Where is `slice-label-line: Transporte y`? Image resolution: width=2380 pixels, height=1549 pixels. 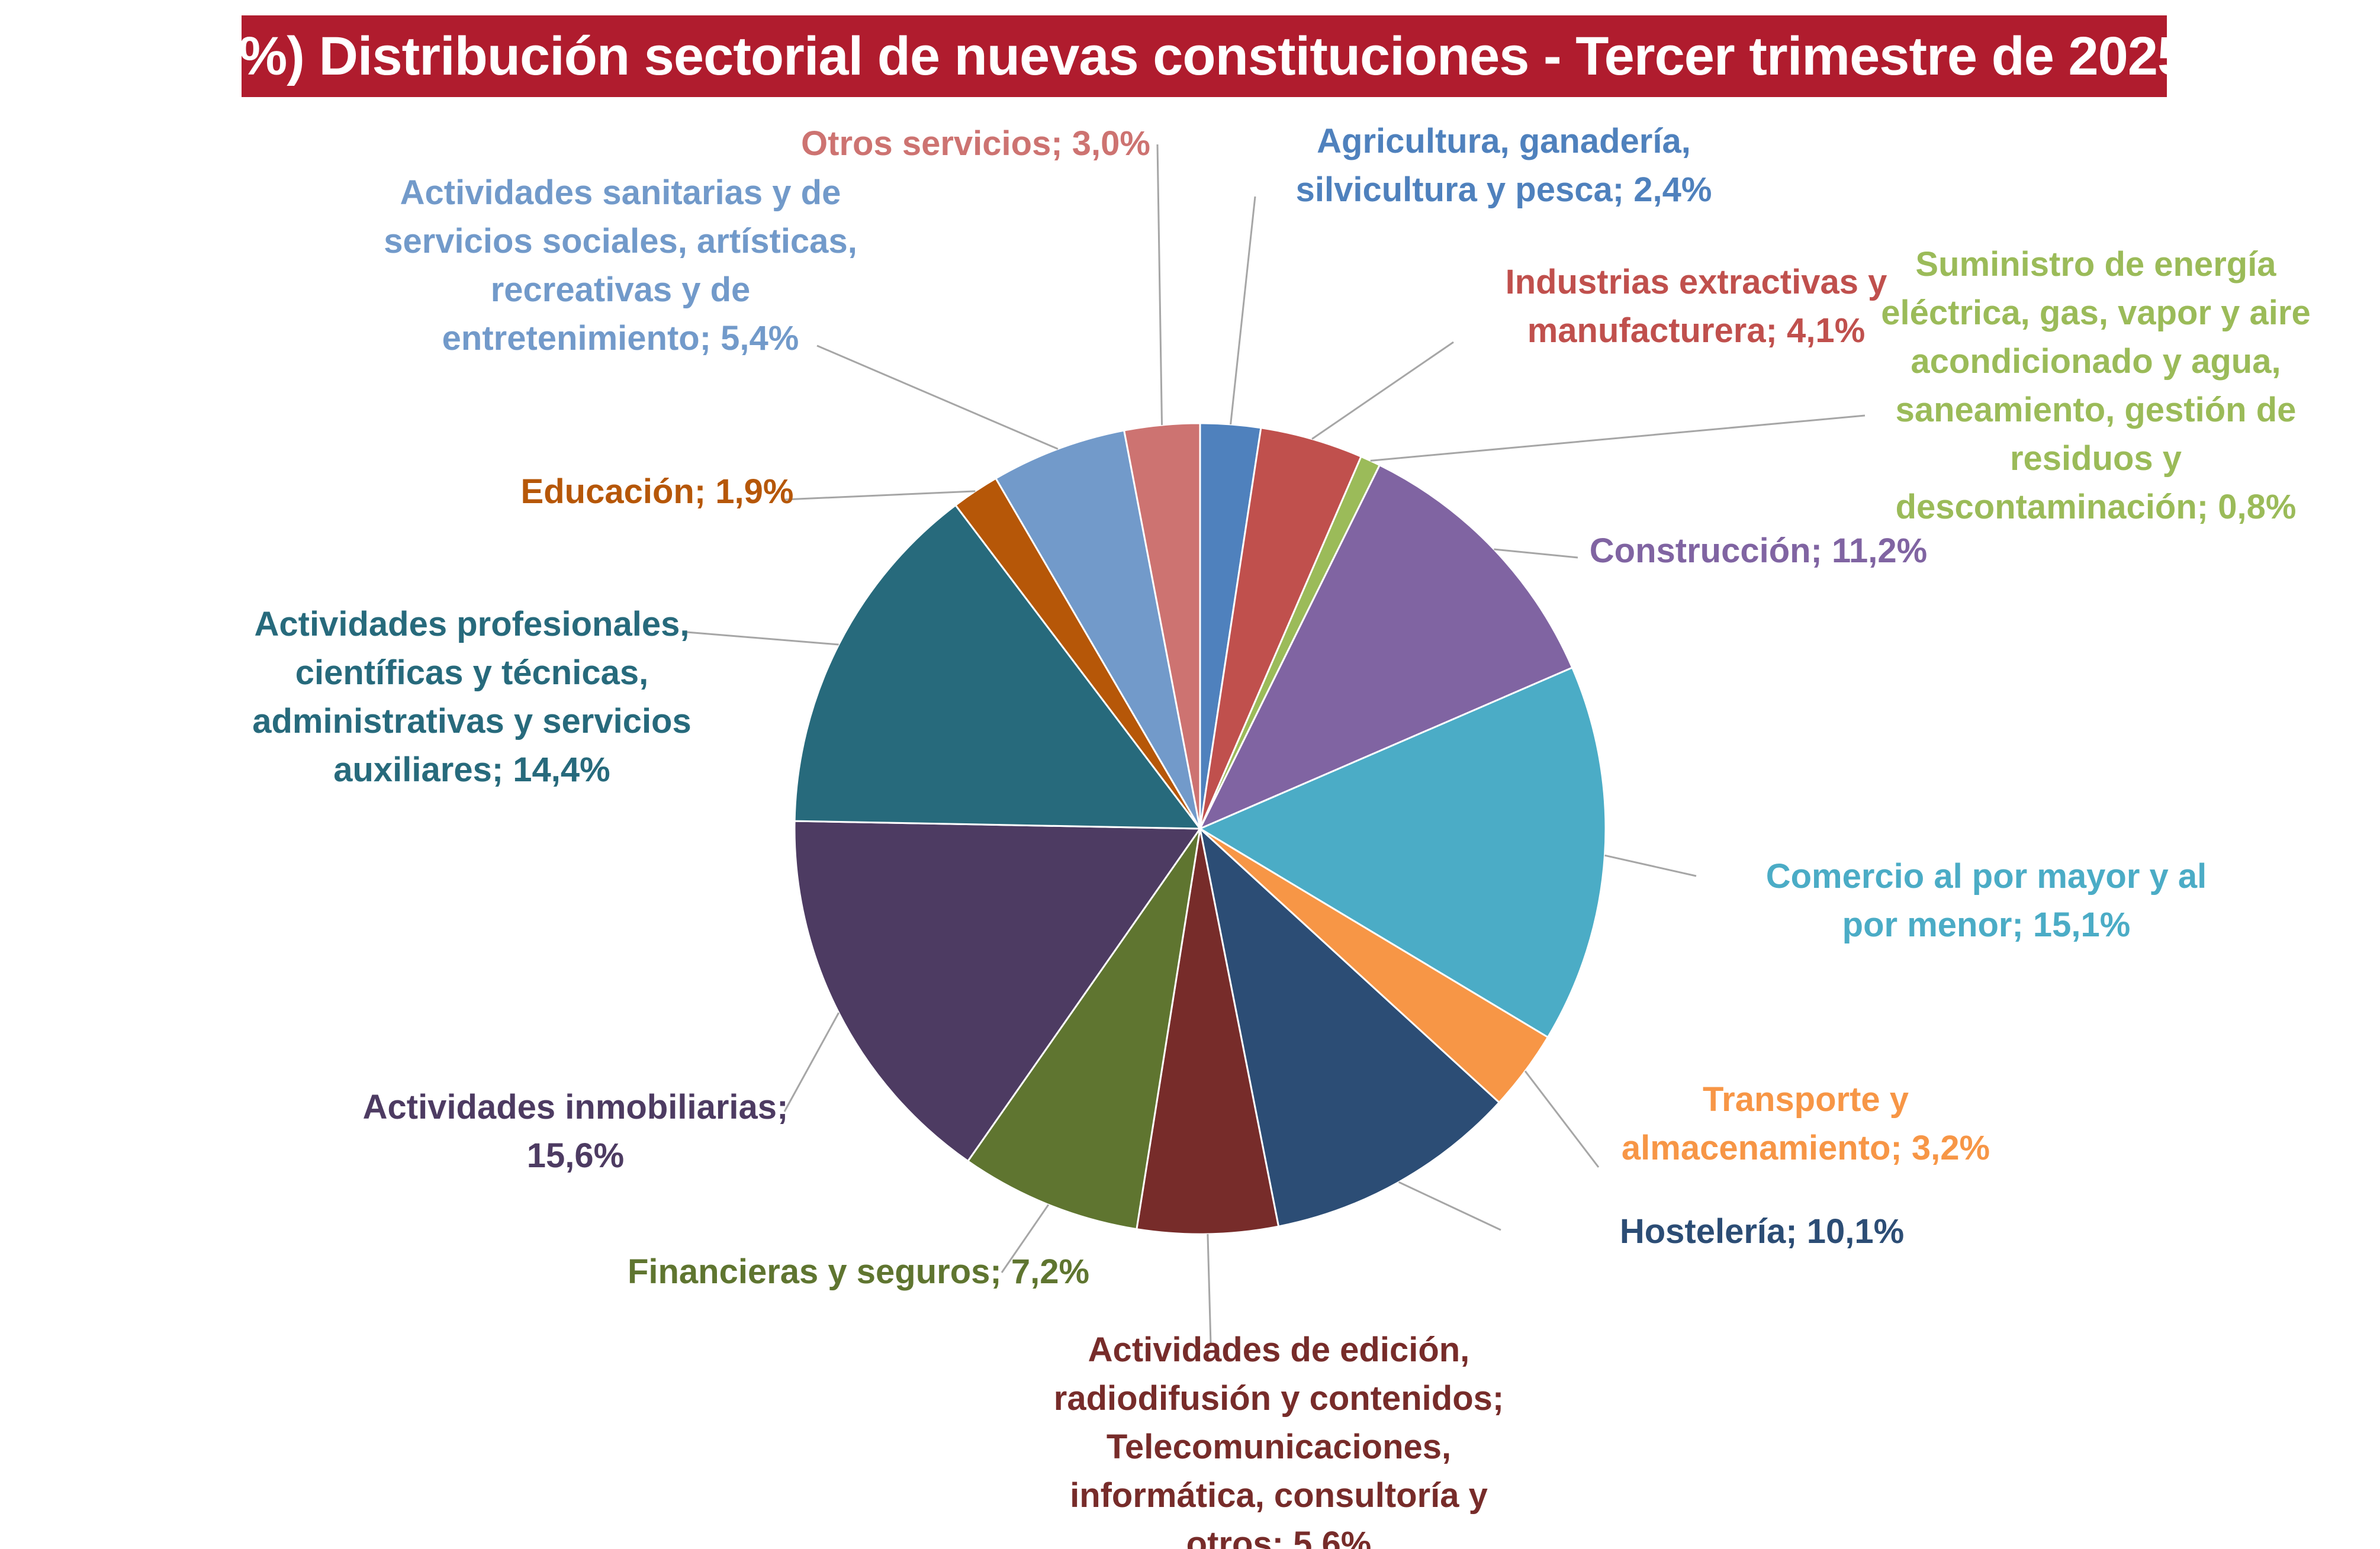 slice-label-line: Transporte y is located at coordinates (1806, 1099).